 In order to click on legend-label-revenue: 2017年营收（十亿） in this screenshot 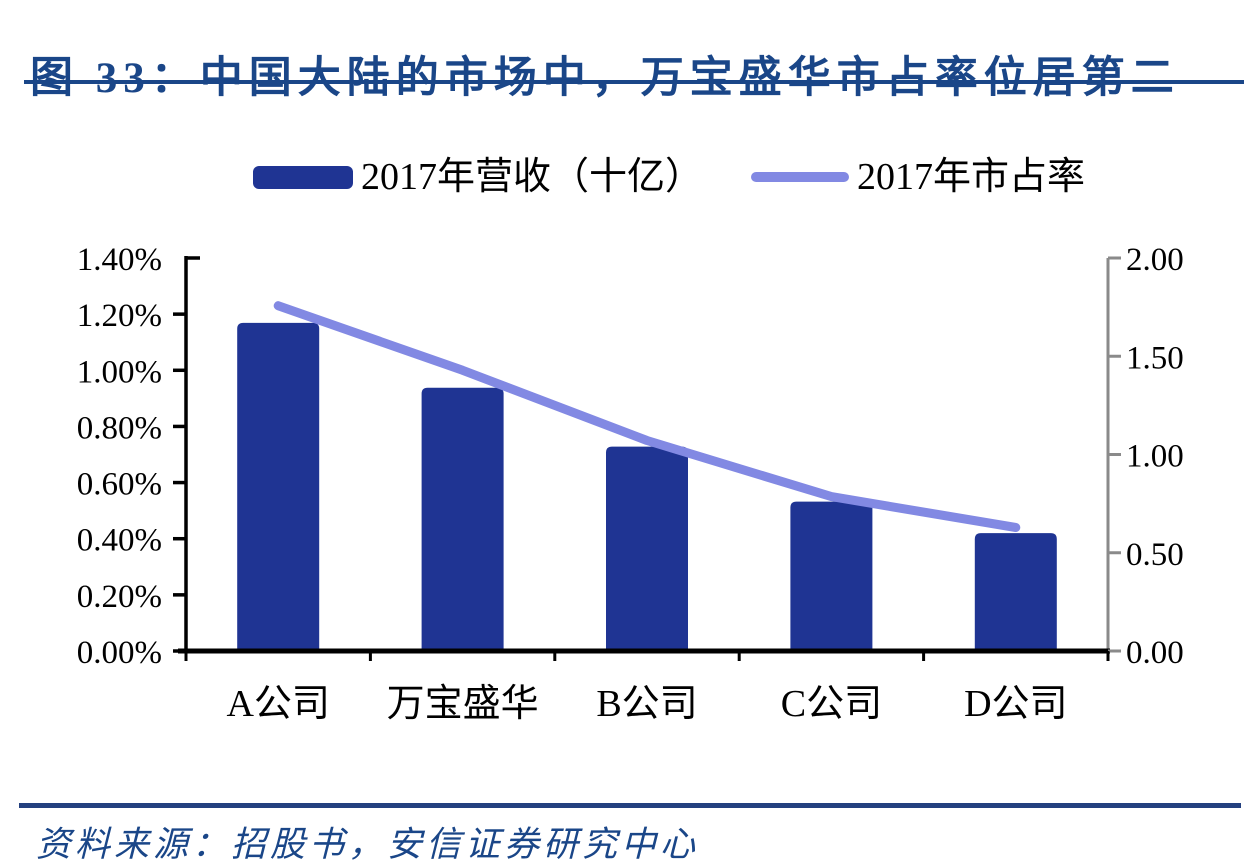, I will do `click(532, 177)`.